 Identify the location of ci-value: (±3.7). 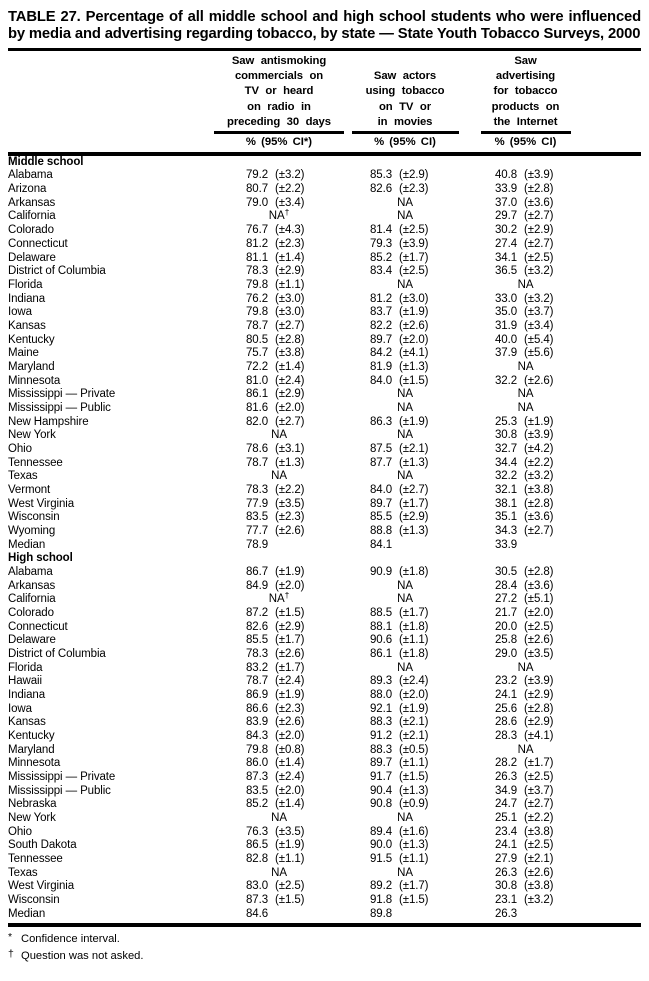
(539, 790).